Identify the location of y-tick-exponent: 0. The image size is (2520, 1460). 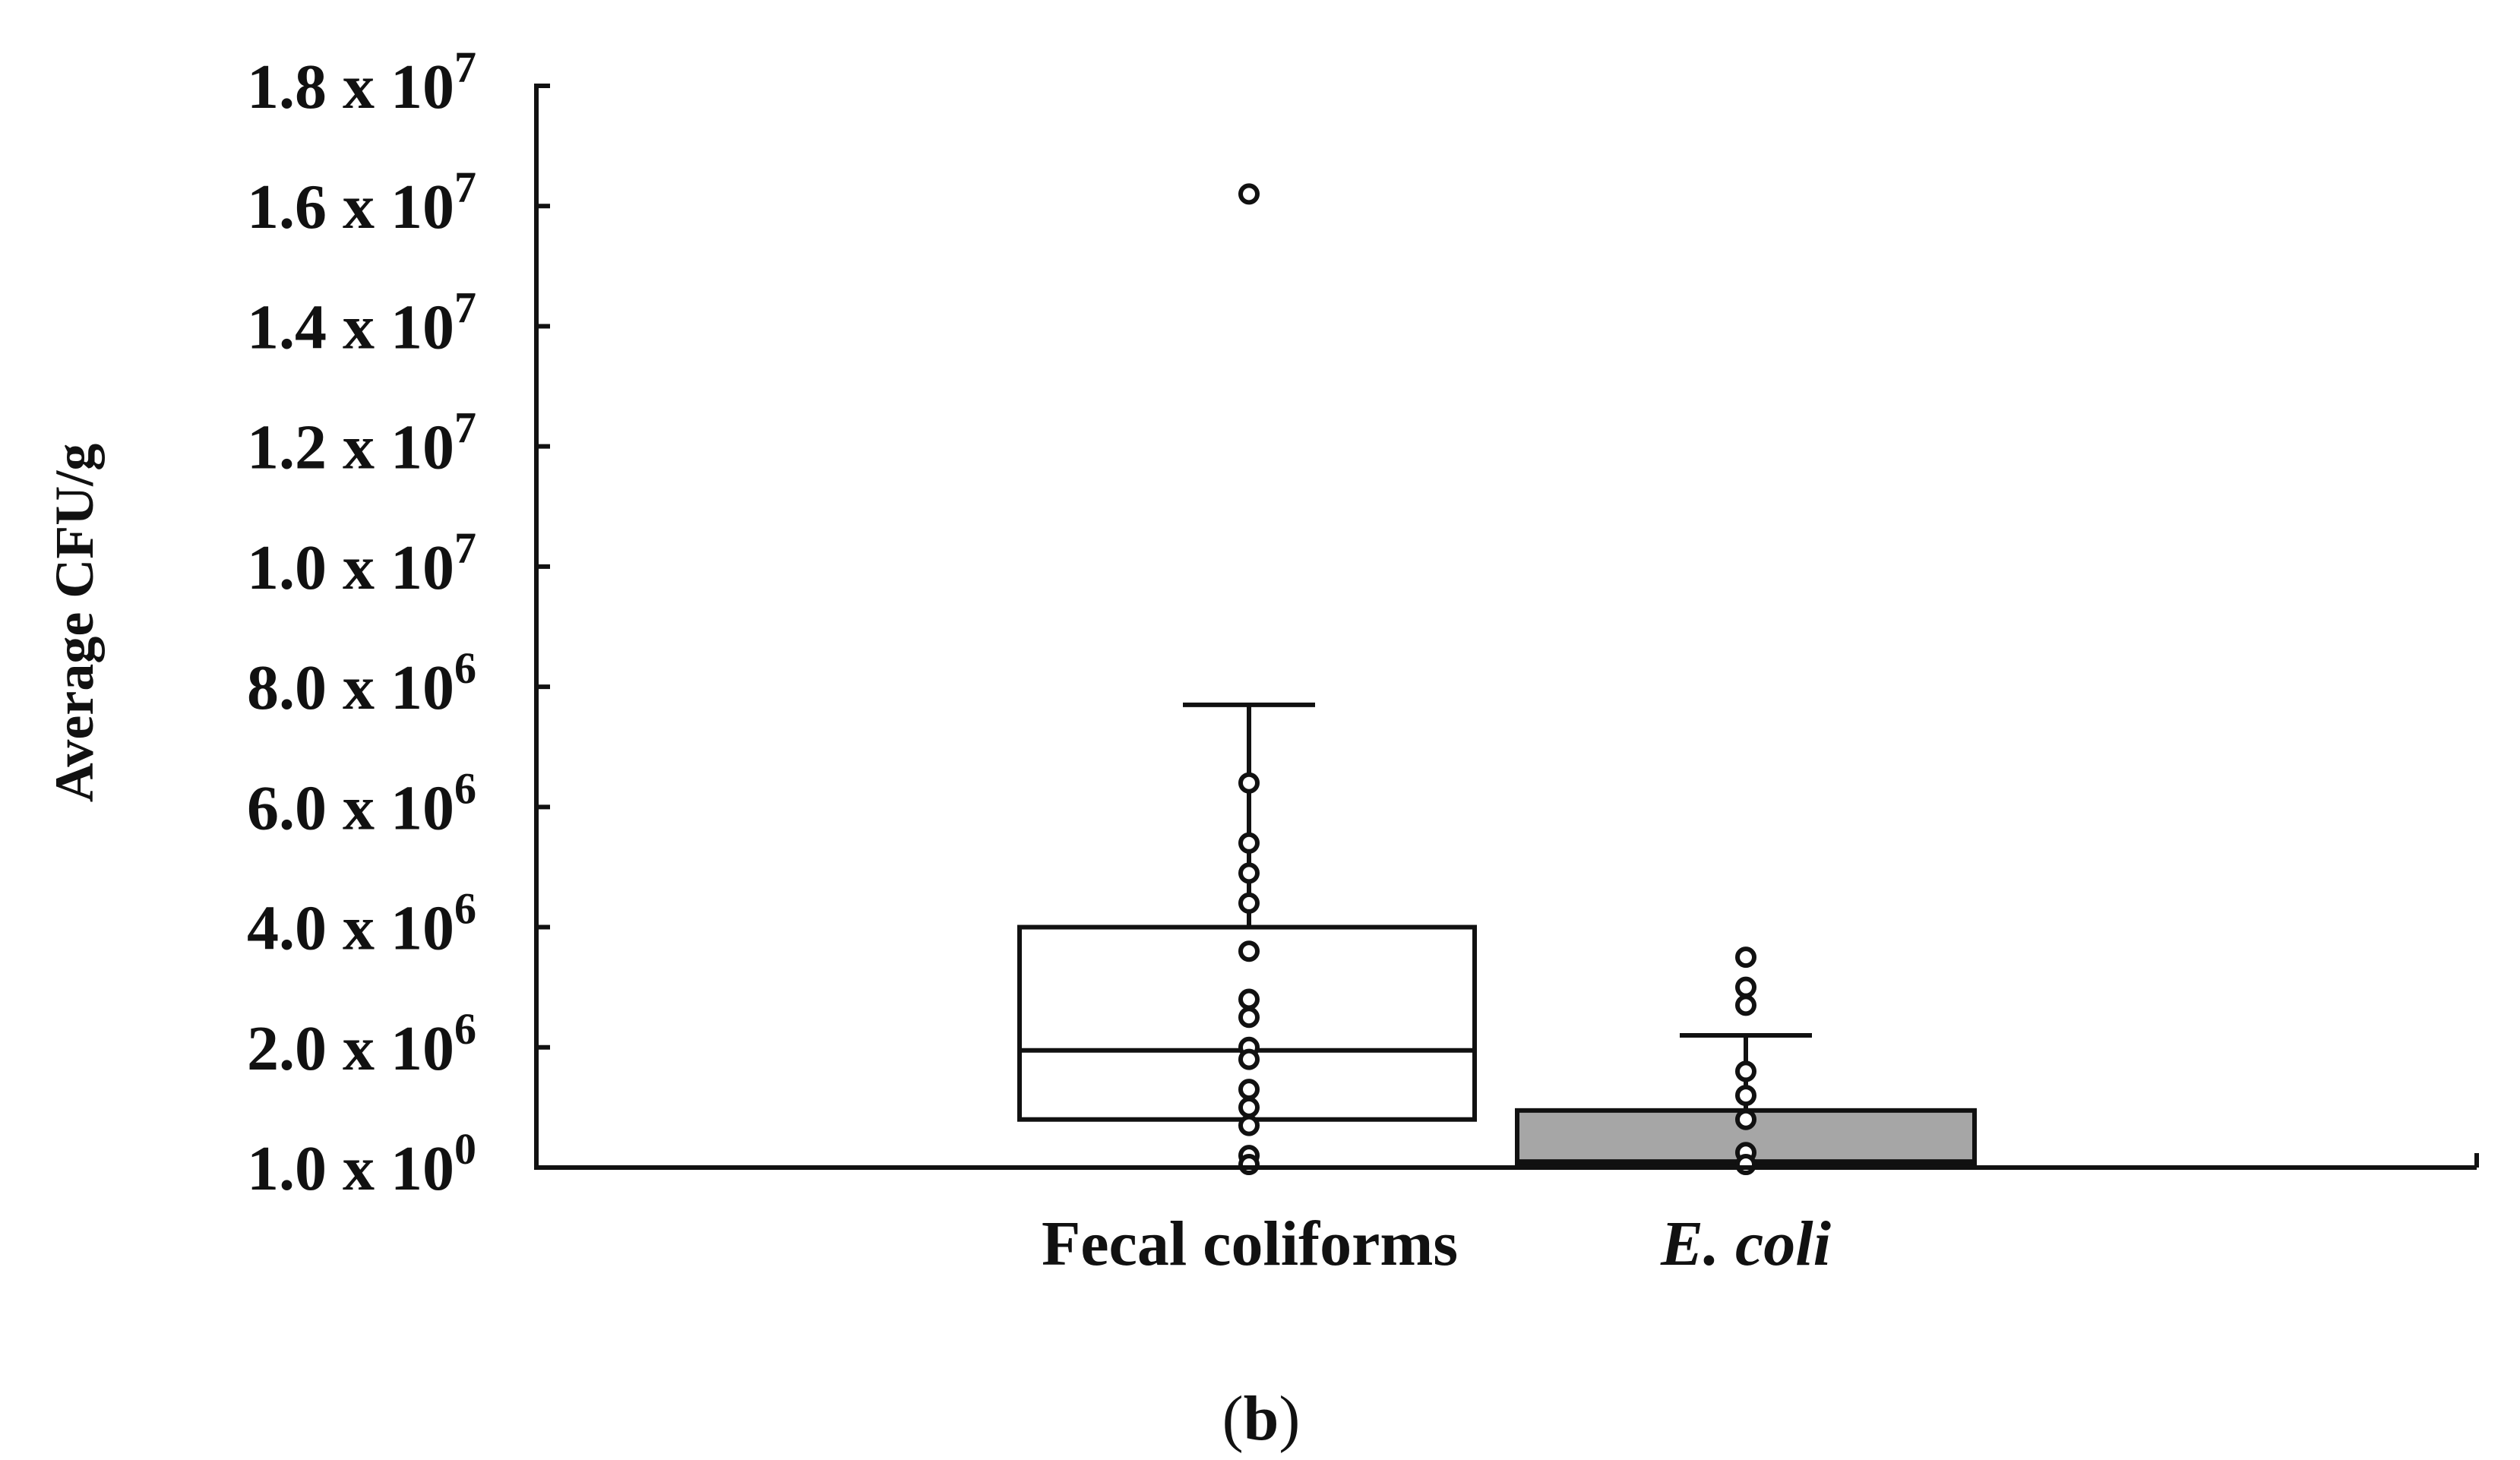
(465, 1149).